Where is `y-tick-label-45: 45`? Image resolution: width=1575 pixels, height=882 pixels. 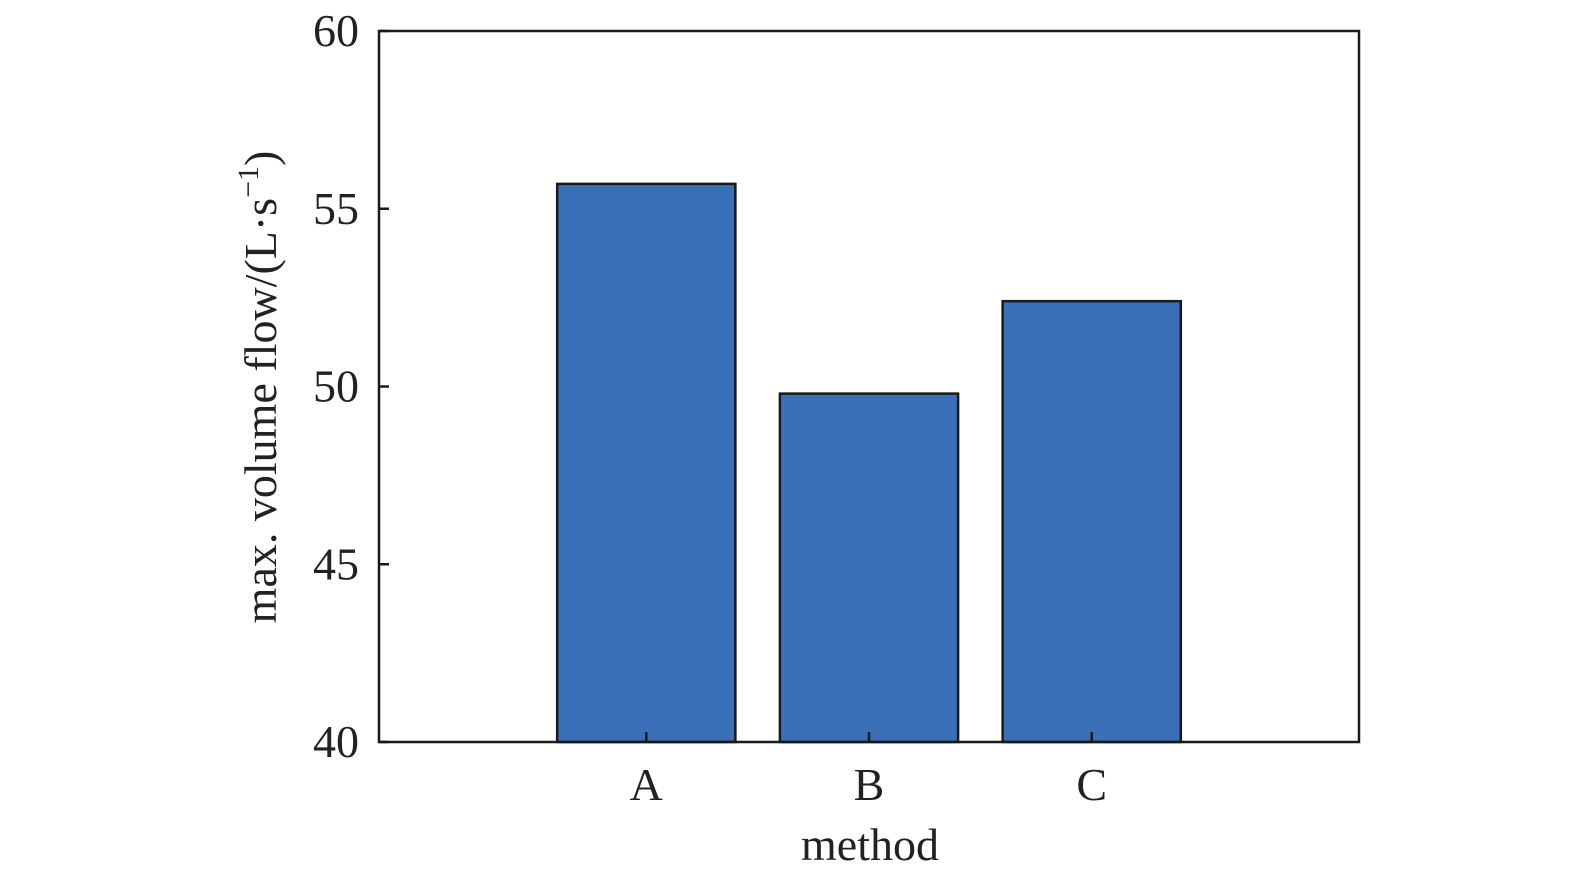 y-tick-label-45: 45 is located at coordinates (336, 563).